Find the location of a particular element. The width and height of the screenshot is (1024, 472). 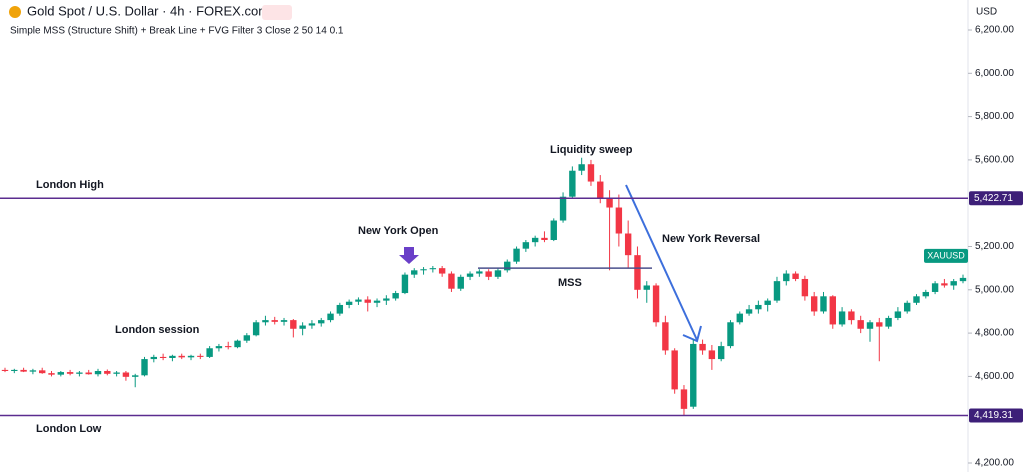

price-tag-label: 5,422.71 is located at coordinates (993, 198).